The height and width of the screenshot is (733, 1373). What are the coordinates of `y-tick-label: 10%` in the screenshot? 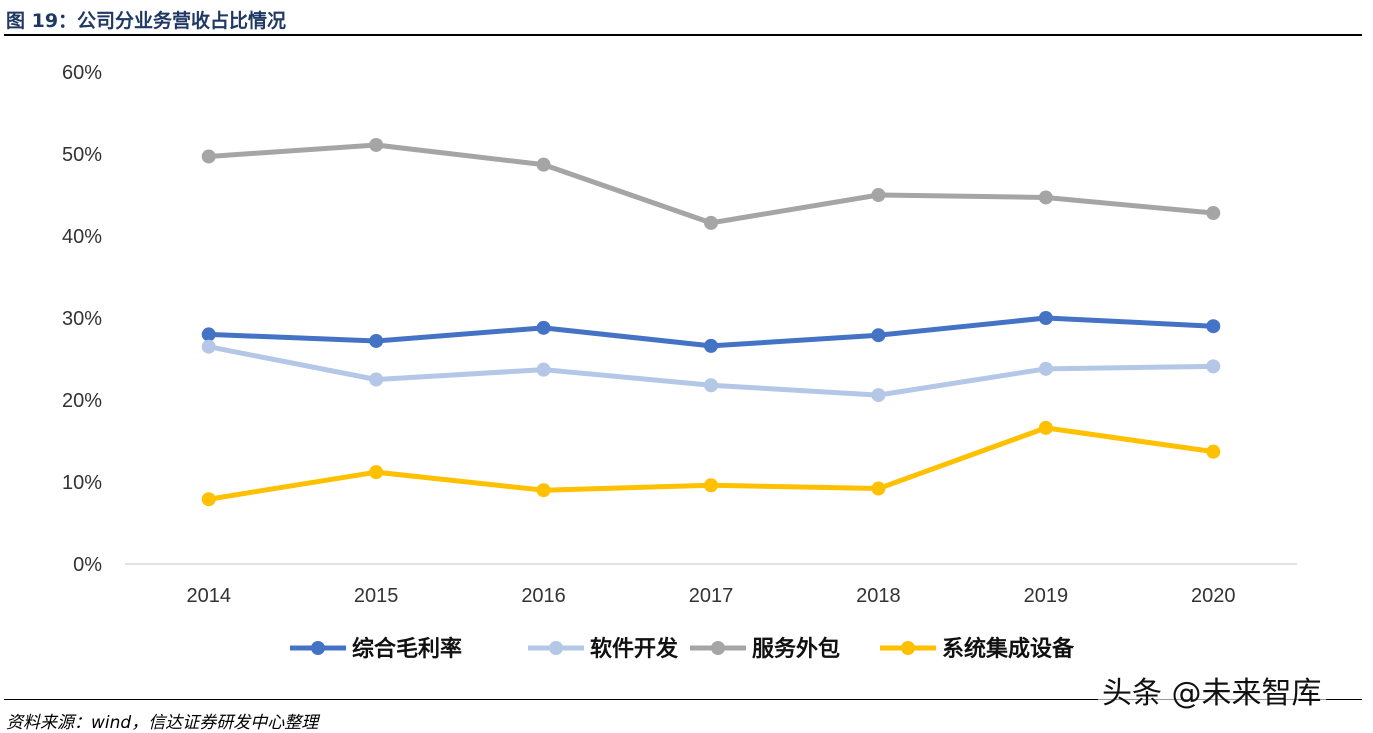 It's located at (82, 483).